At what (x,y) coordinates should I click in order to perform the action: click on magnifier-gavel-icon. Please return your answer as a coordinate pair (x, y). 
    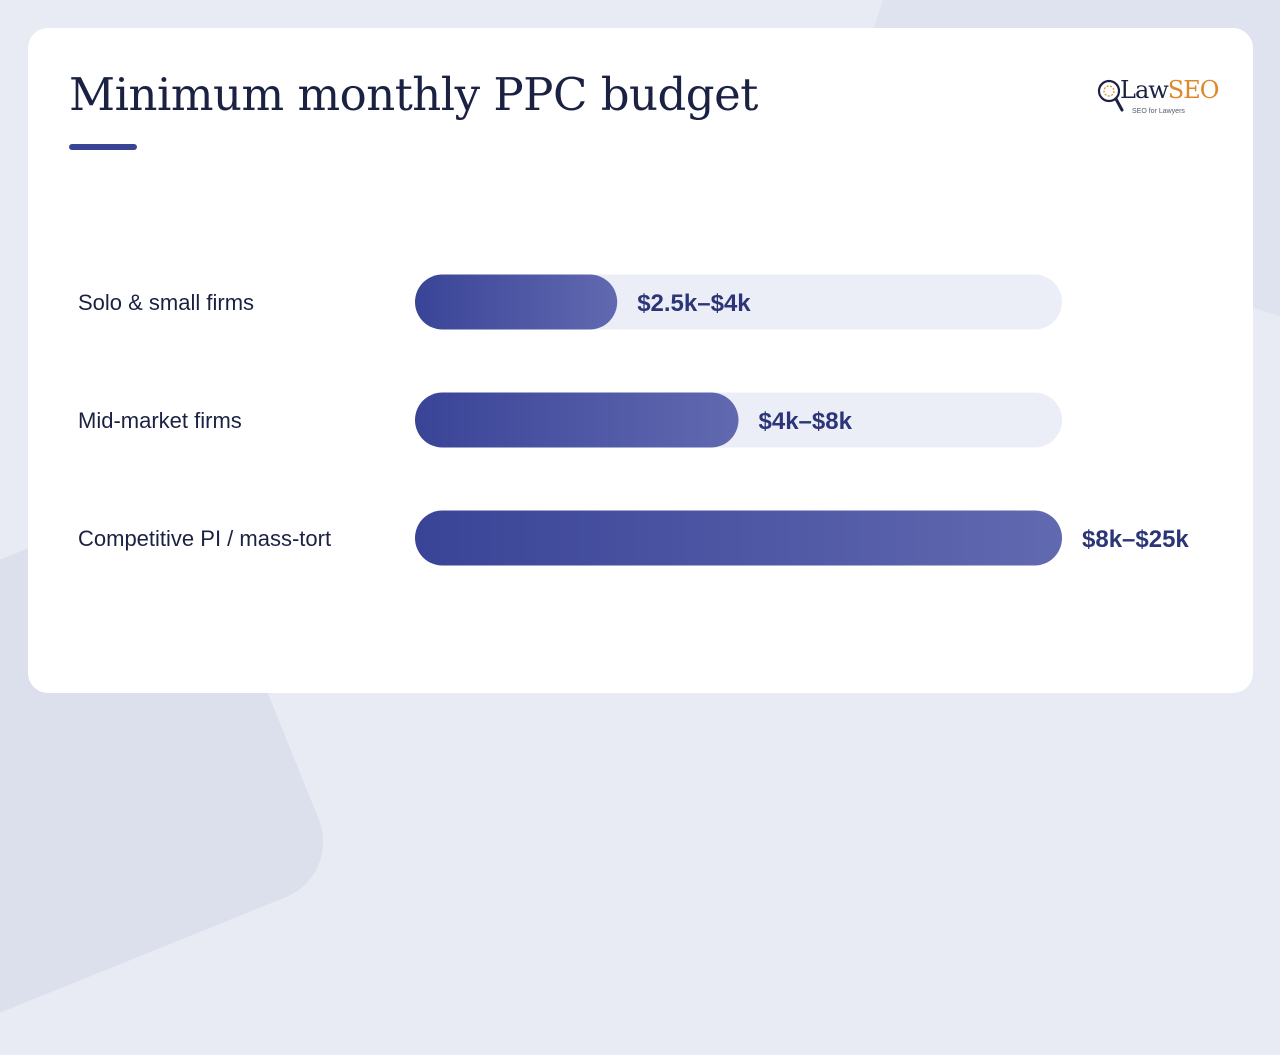
    Looking at the image, I should click on (1110, 95).